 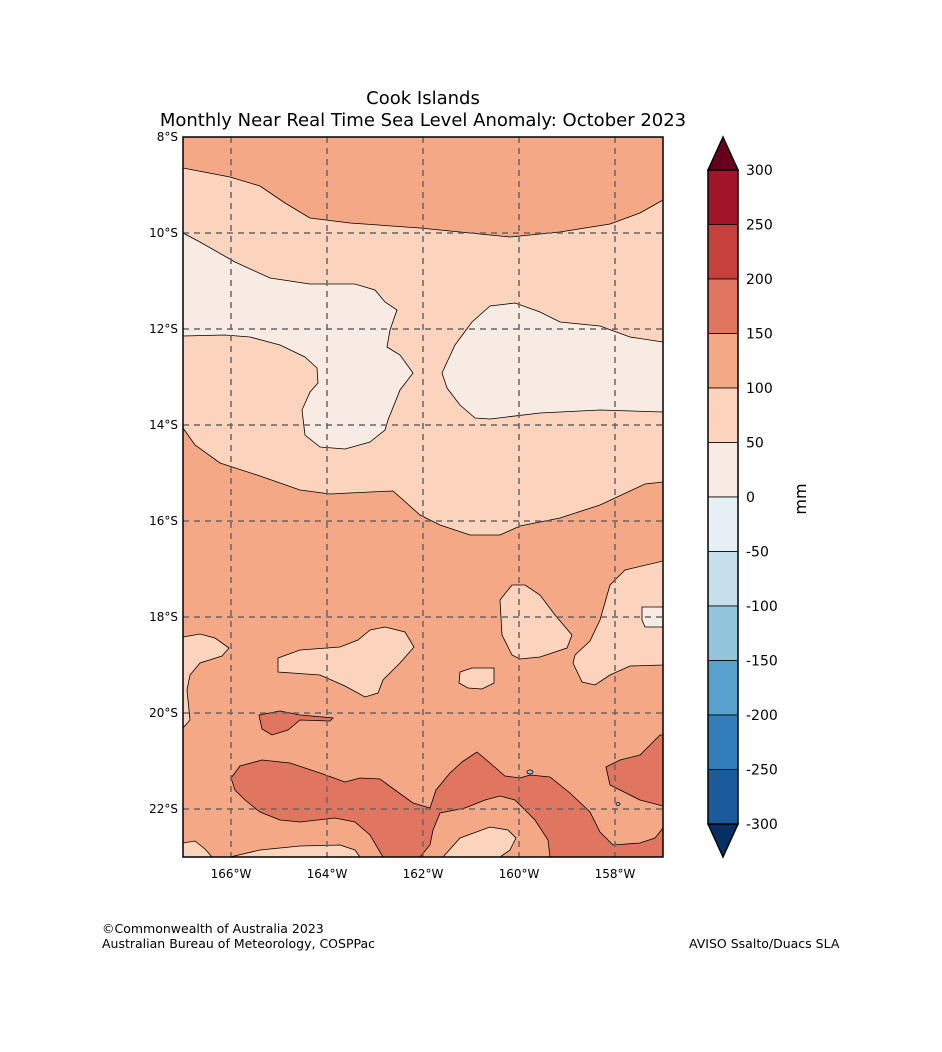 I want to click on colorbar-label: -150, so click(x=762, y=662).